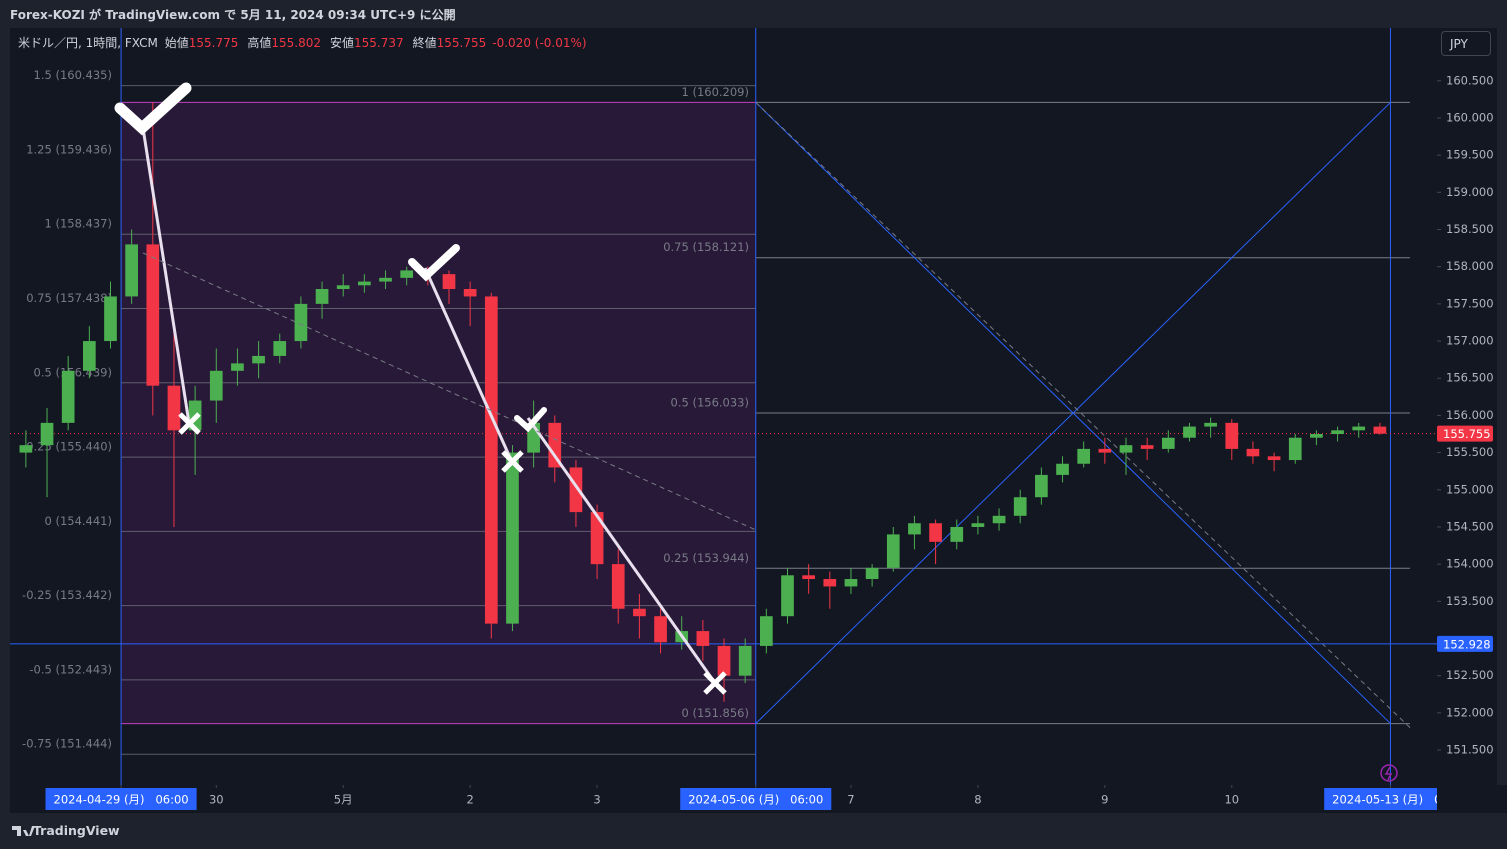 The image size is (1507, 849). What do you see at coordinates (69, 447) in the screenshot?
I see `fib-label: 0.25 (155.440)` at bounding box center [69, 447].